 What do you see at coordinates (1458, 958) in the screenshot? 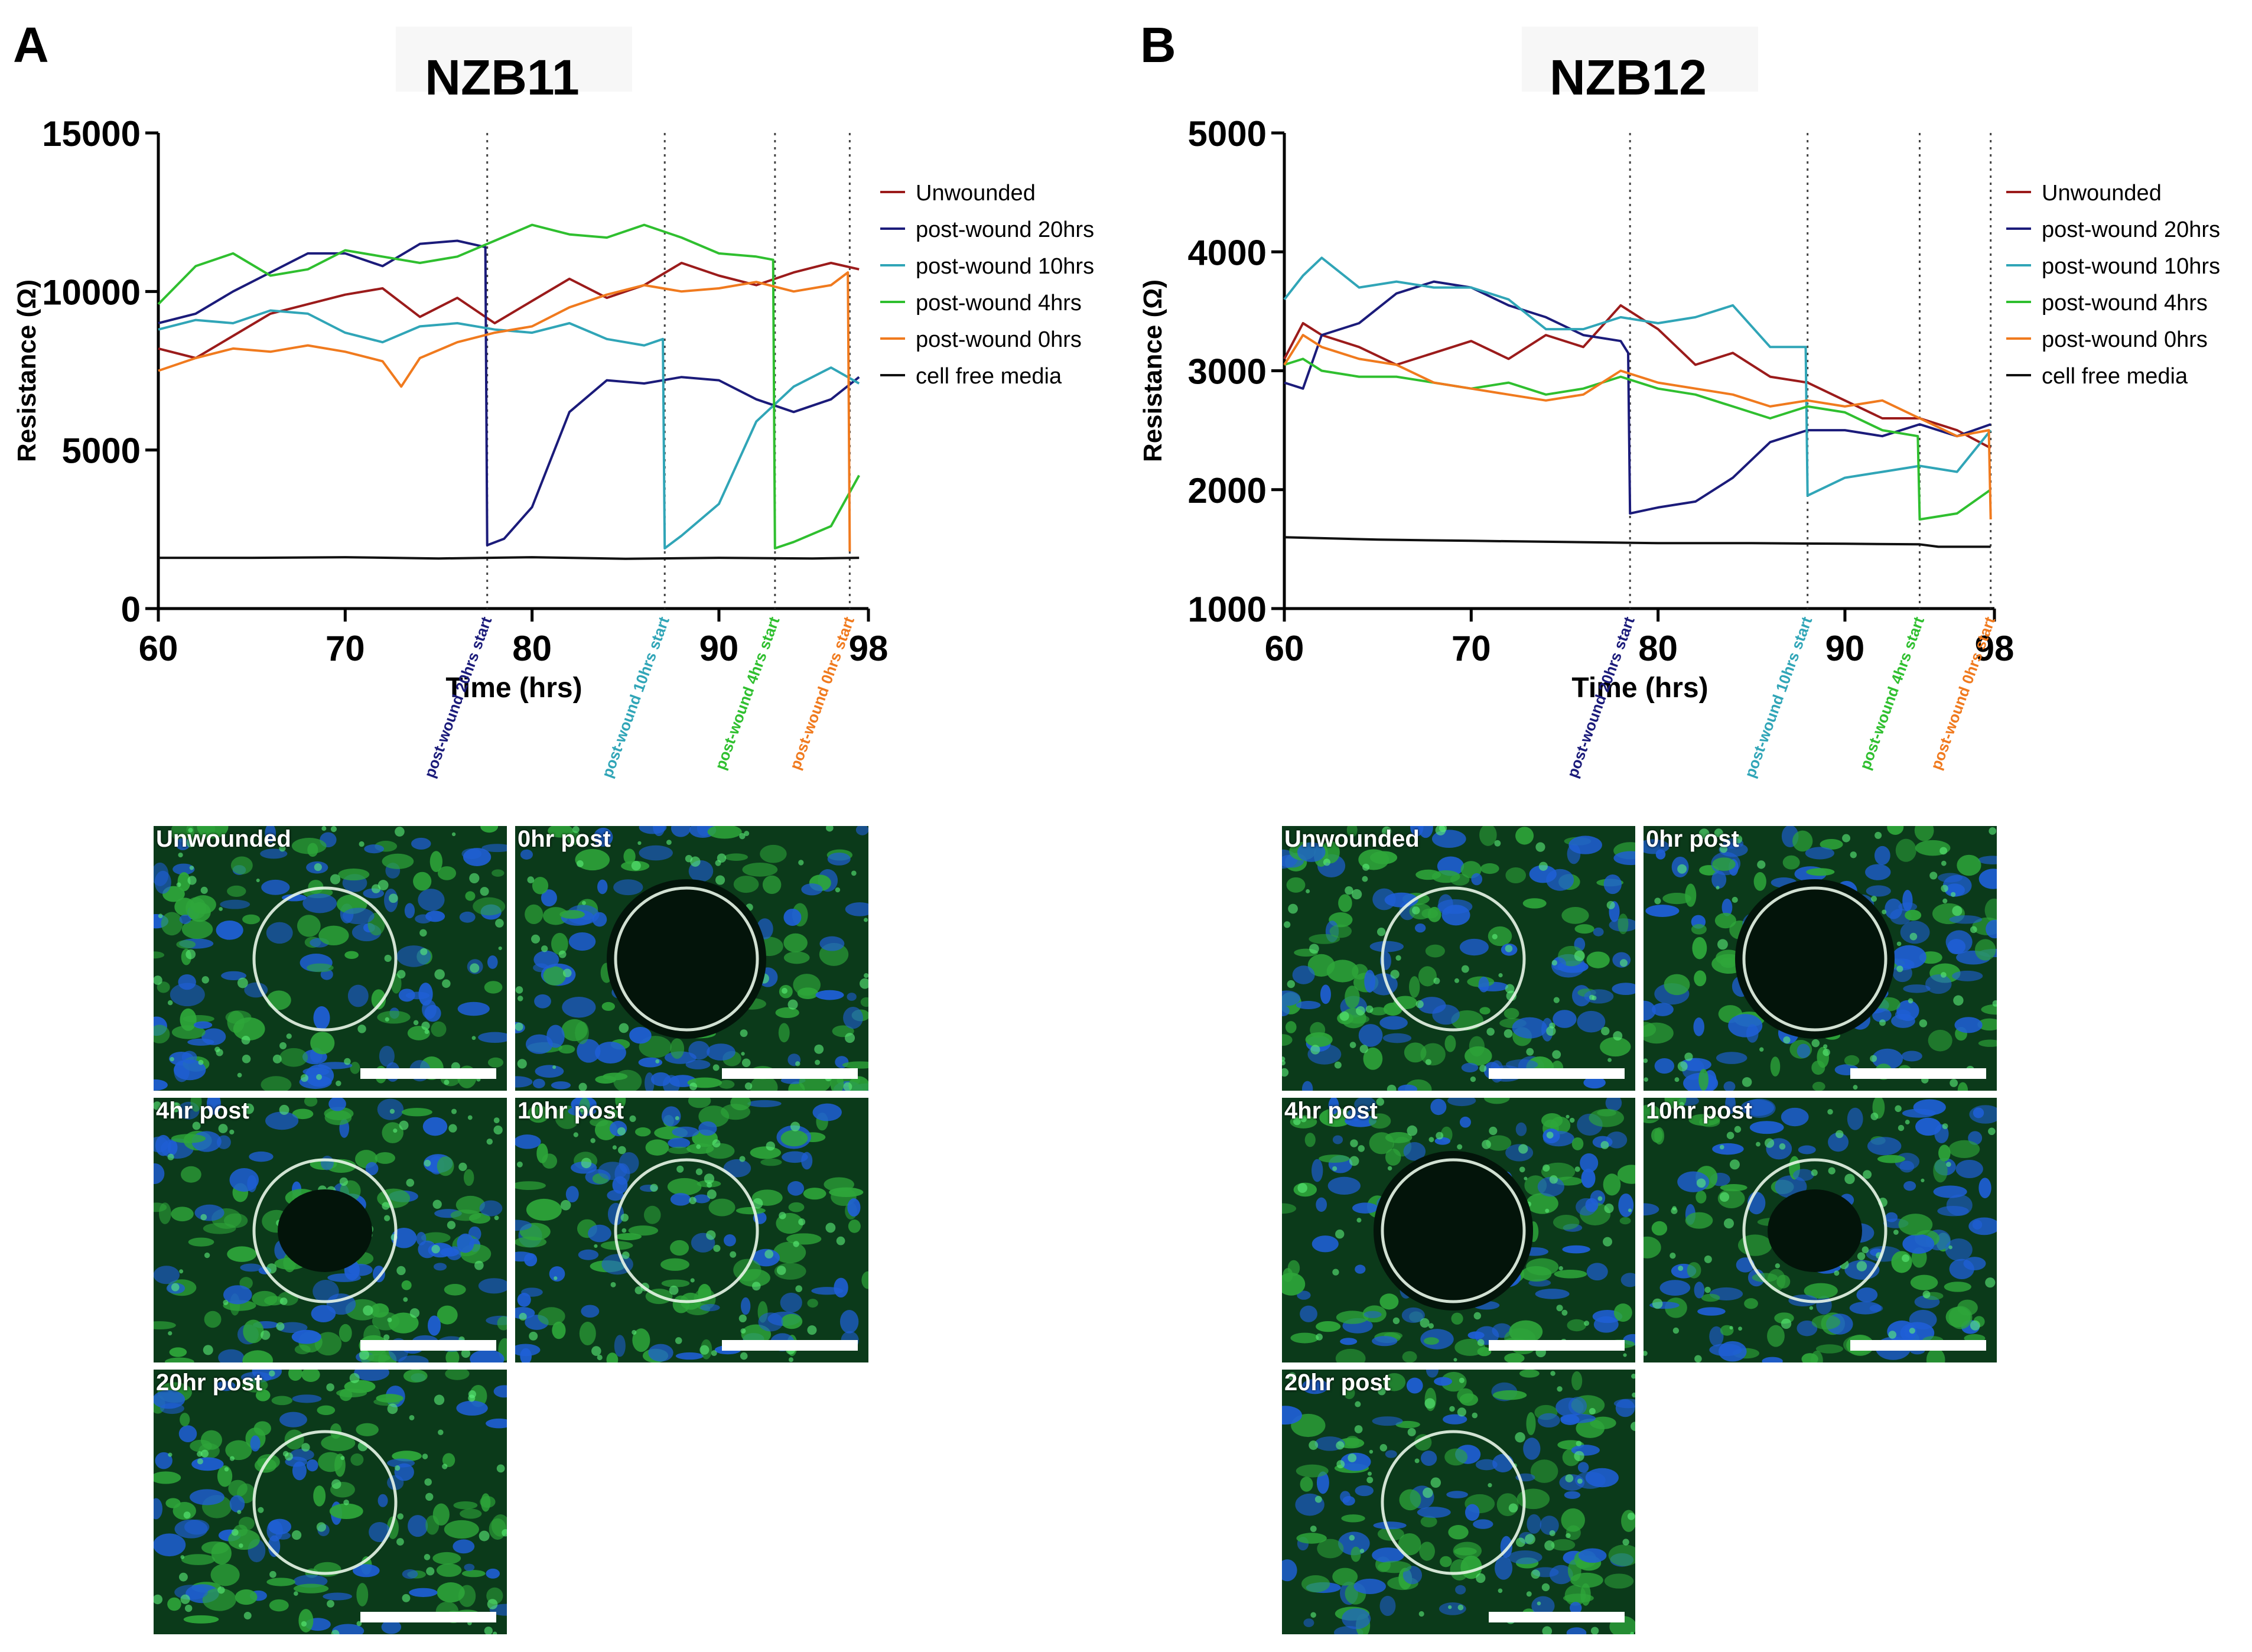
I see `micrograph-tile: Unwounded` at bounding box center [1458, 958].